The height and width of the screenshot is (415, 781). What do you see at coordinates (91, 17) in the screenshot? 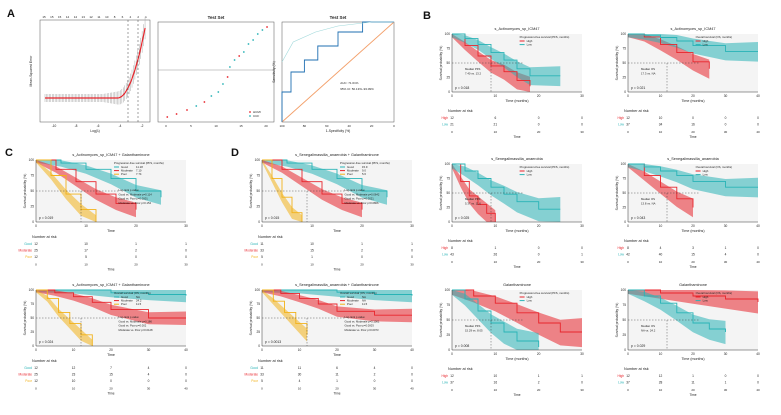
I see `lasso-top-tick: 12` at bounding box center [91, 17].